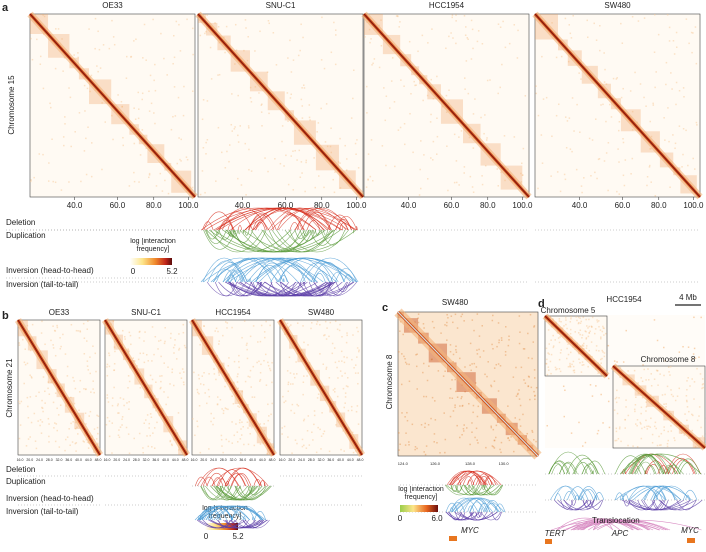  I want to click on arc, so click(464, 516).